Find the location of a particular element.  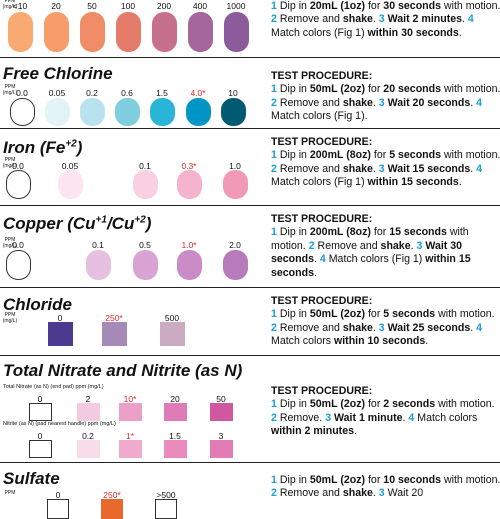

step-text: Wait 25 seconds is located at coordinates (427, 327).